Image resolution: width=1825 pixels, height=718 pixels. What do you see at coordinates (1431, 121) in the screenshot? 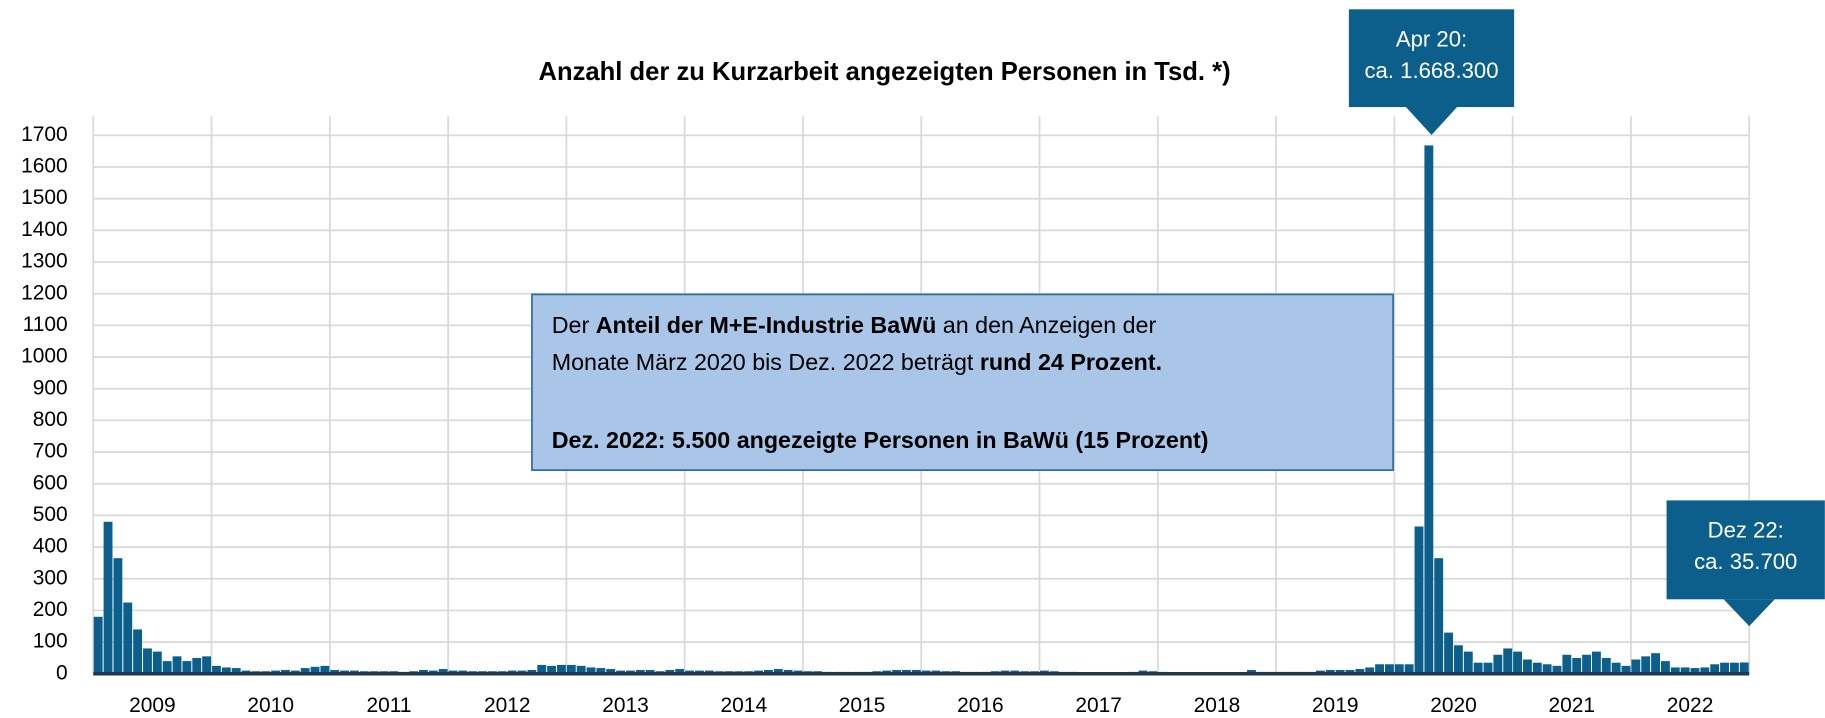
I see `callout-pointer` at bounding box center [1431, 121].